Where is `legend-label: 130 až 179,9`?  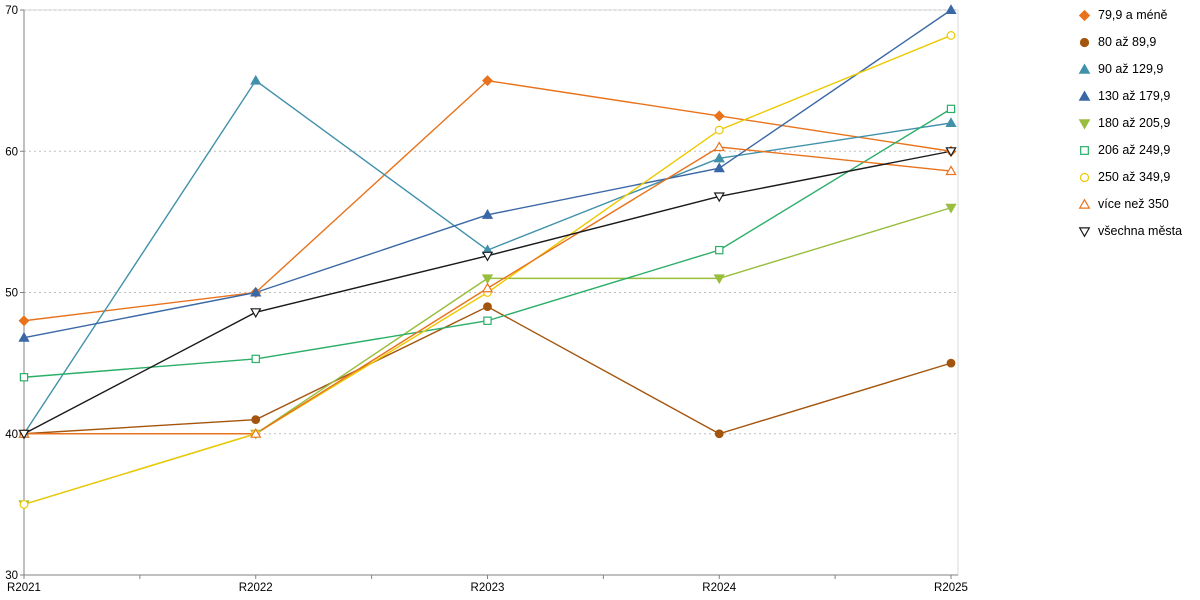
legend-label: 130 až 179,9 is located at coordinates (1134, 96).